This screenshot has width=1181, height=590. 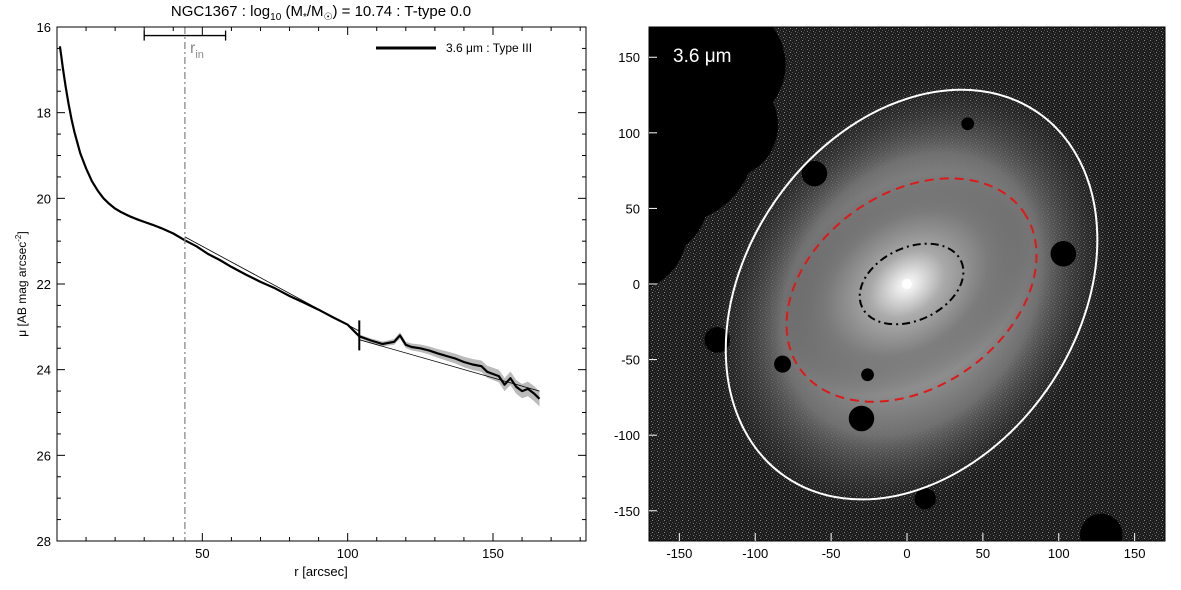 What do you see at coordinates (906, 553) in the screenshot?
I see `img-x-tick-label: 0` at bounding box center [906, 553].